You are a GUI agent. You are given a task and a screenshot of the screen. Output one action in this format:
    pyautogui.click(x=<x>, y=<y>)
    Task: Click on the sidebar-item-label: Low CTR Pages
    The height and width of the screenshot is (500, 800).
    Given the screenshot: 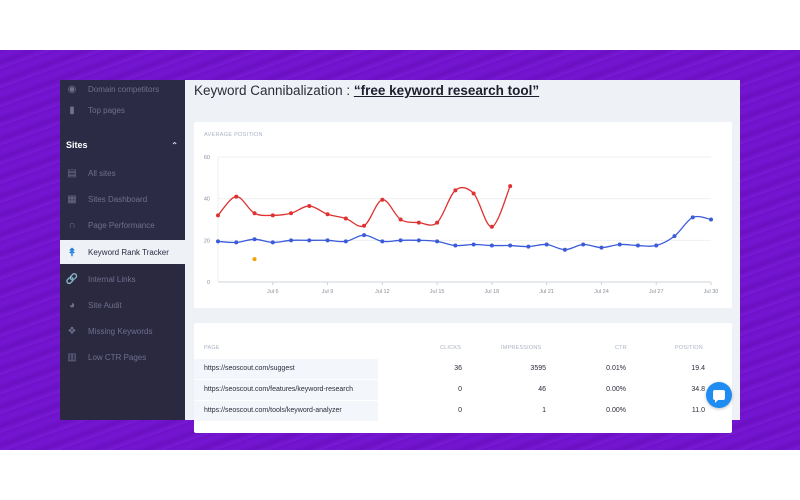 What is the action you would take?
    pyautogui.click(x=117, y=357)
    